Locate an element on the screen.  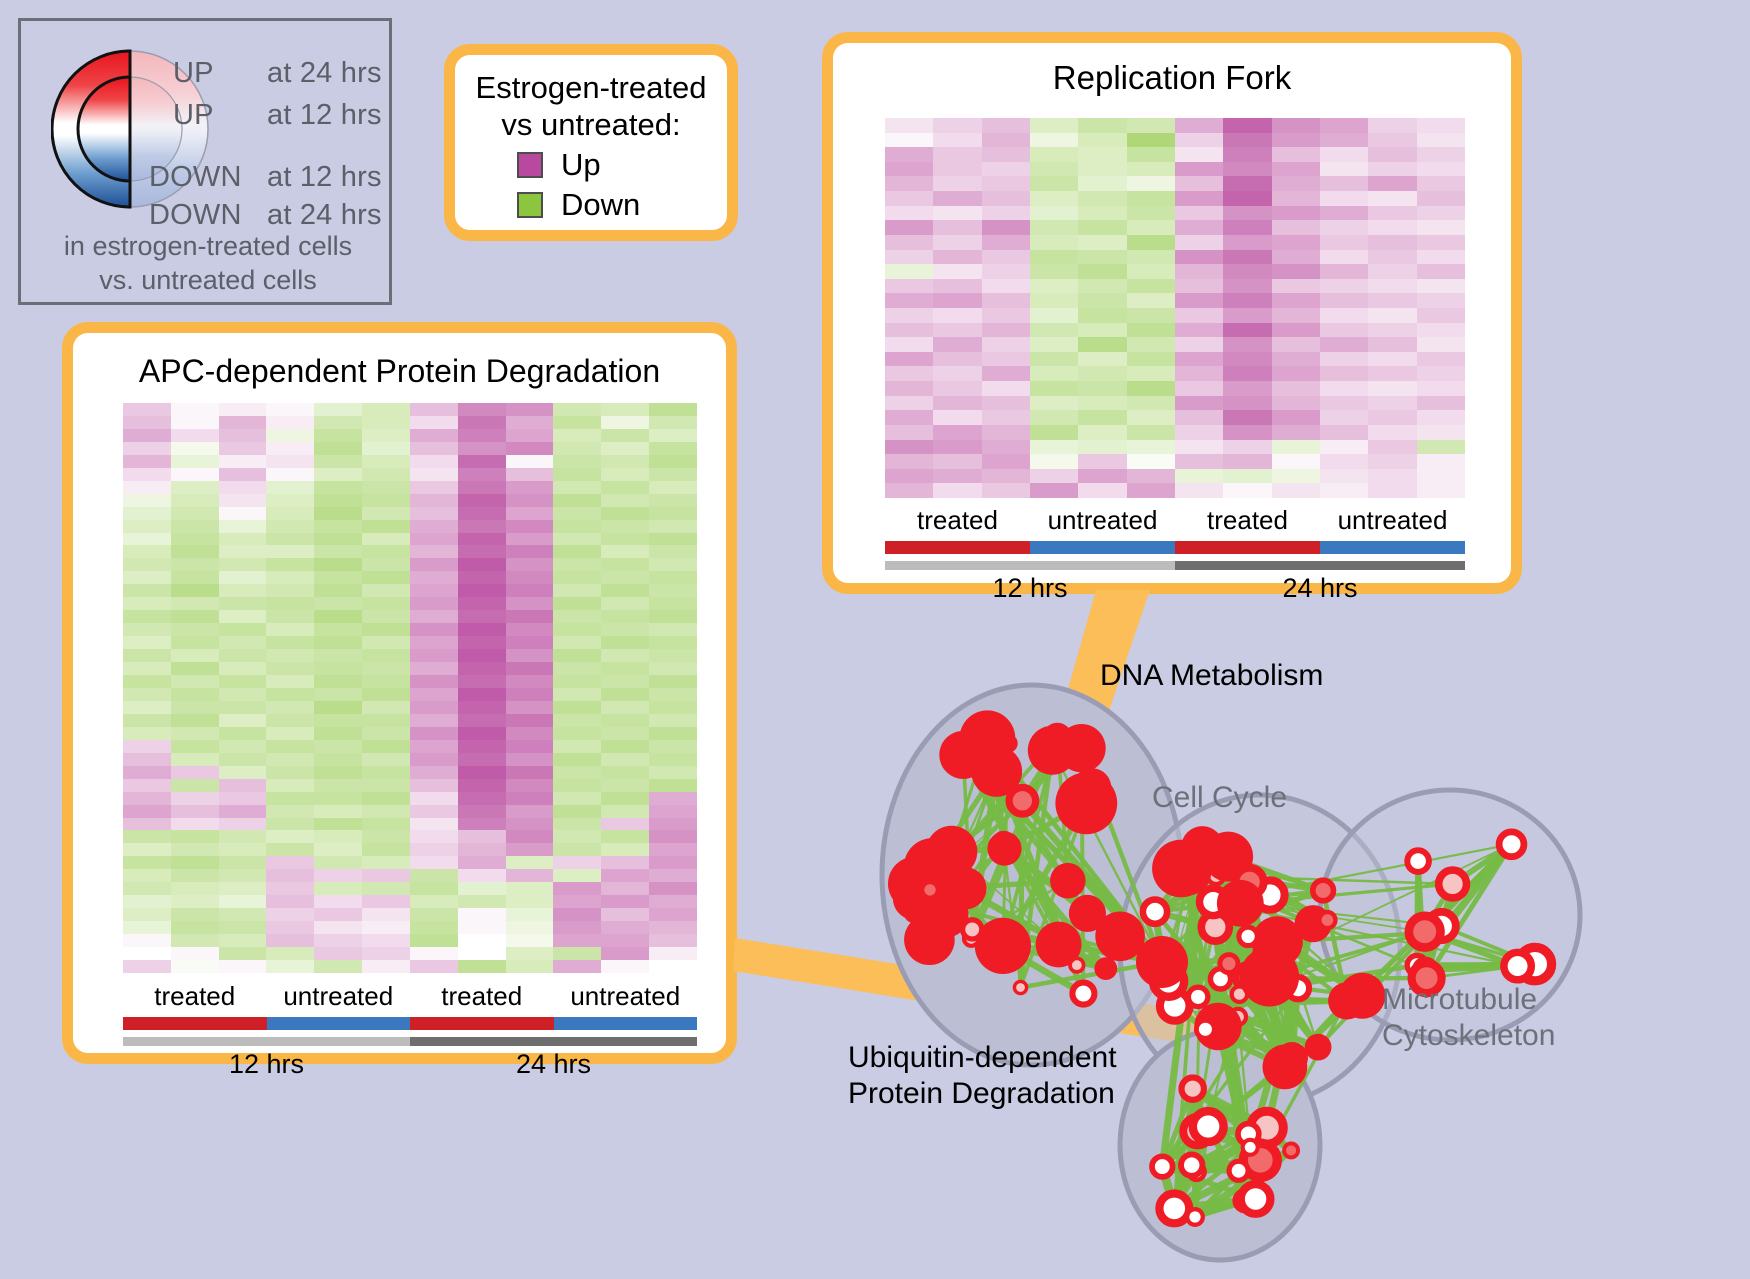
key-dial-icon is located at coordinates (130, 129).